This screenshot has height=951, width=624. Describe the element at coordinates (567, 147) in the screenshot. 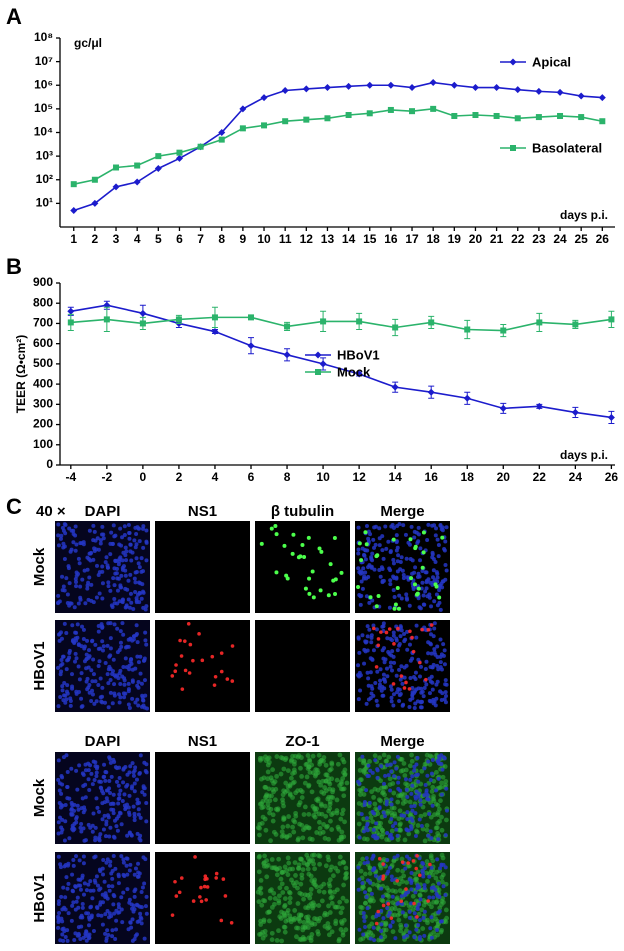

I see `legend-label: Basolateral` at that location.